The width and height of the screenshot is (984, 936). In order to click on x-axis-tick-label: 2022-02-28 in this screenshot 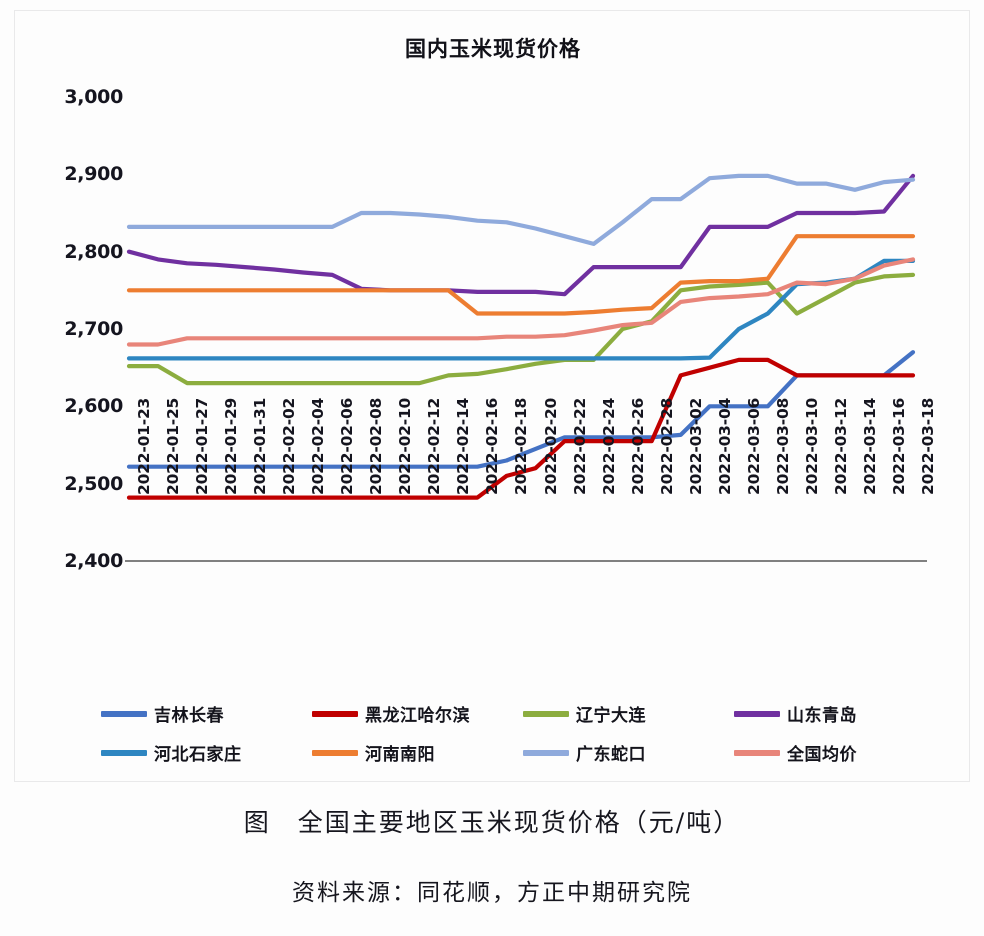, I will do `click(666, 446)`.